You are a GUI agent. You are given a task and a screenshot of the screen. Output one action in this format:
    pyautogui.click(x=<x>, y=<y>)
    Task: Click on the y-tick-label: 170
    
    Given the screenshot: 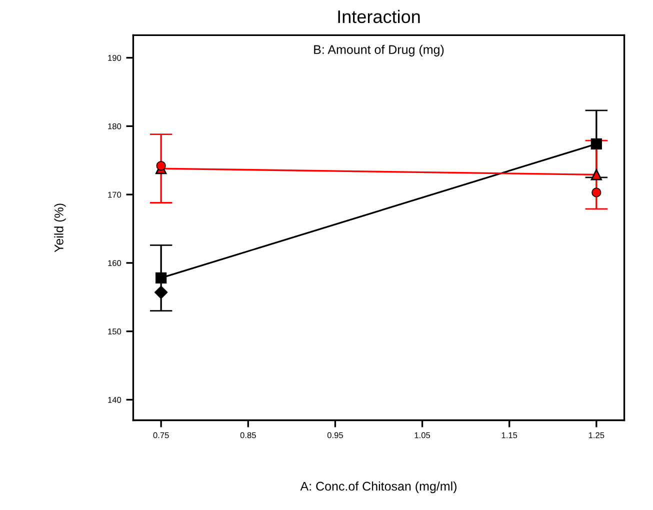 What is the action you would take?
    pyautogui.click(x=115, y=195)
    